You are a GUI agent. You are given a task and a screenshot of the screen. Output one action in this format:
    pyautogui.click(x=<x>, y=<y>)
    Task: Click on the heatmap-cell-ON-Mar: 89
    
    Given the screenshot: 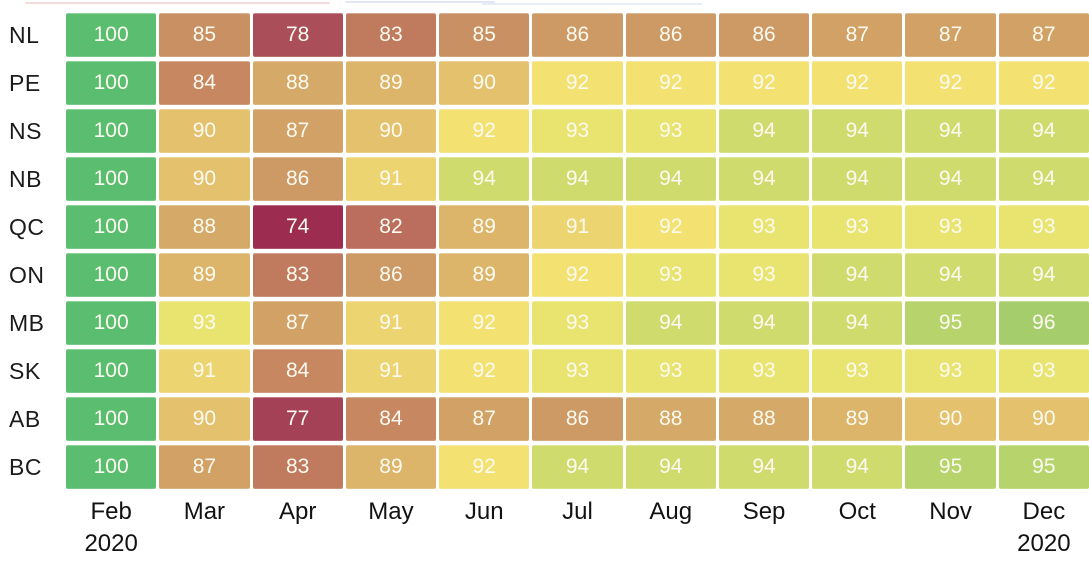 What is the action you would take?
    pyautogui.click(x=204, y=275)
    